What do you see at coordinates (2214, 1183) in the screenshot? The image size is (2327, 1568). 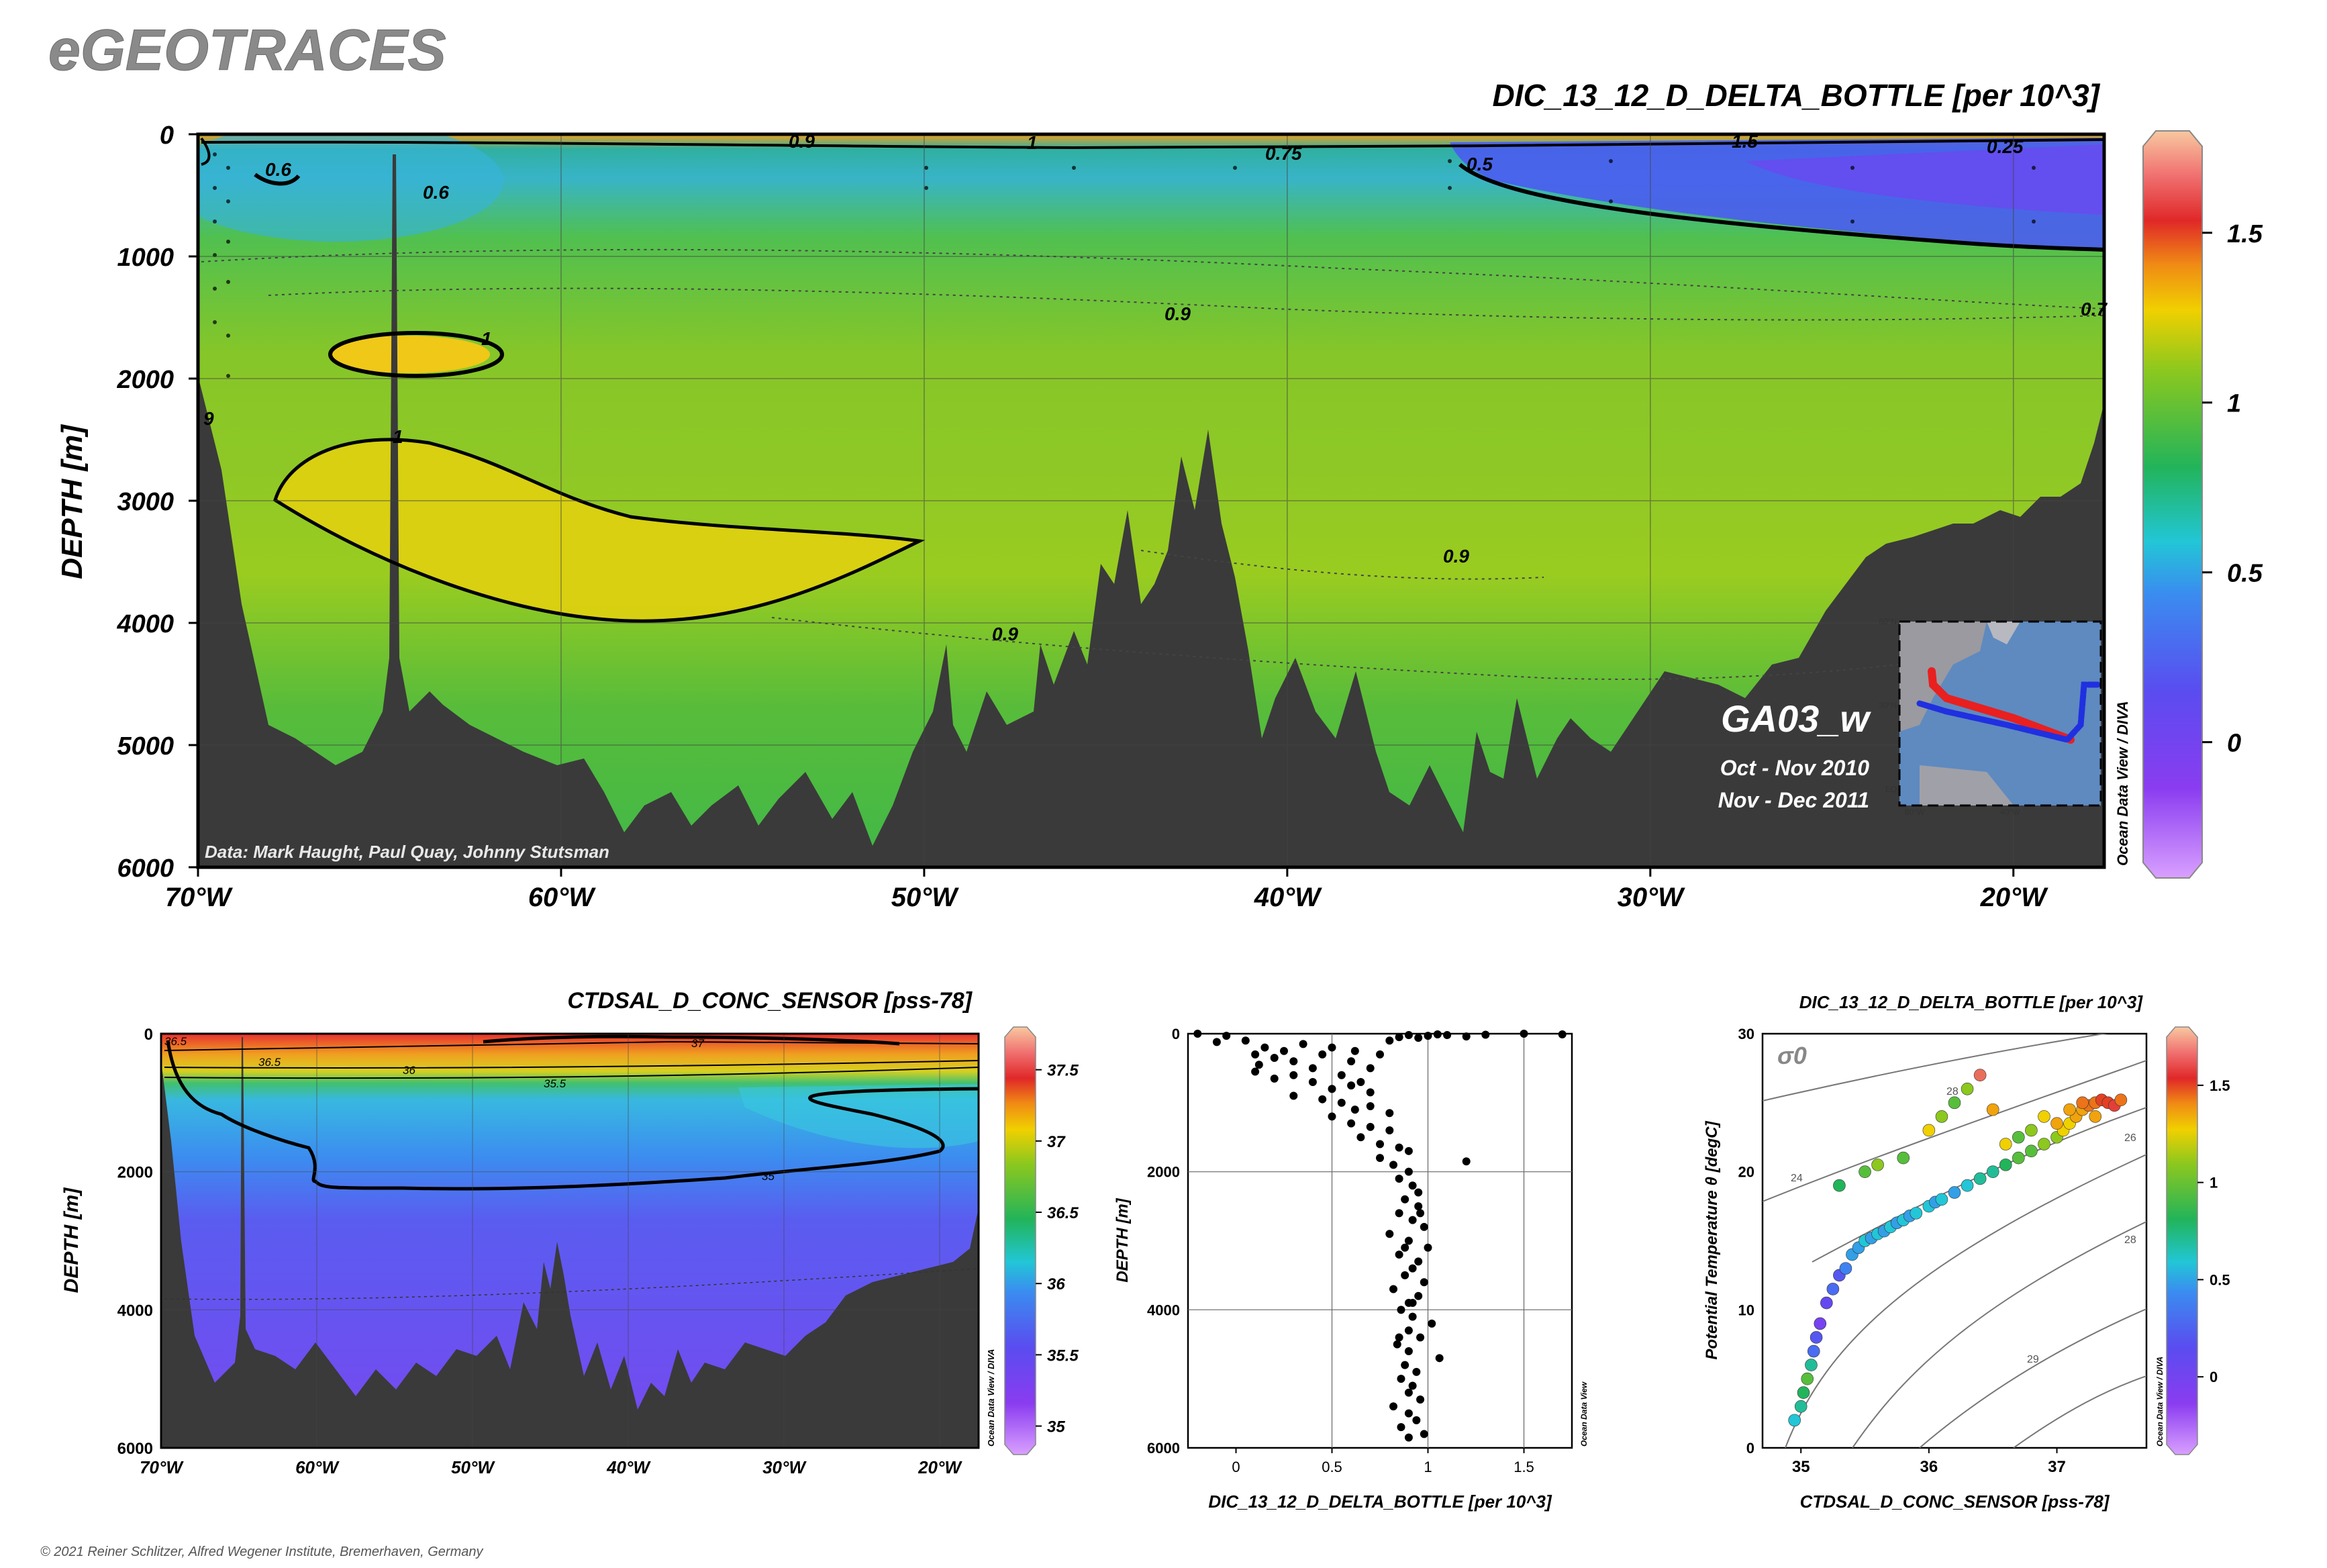 I see `colorbar-tick-label: 1` at bounding box center [2214, 1183].